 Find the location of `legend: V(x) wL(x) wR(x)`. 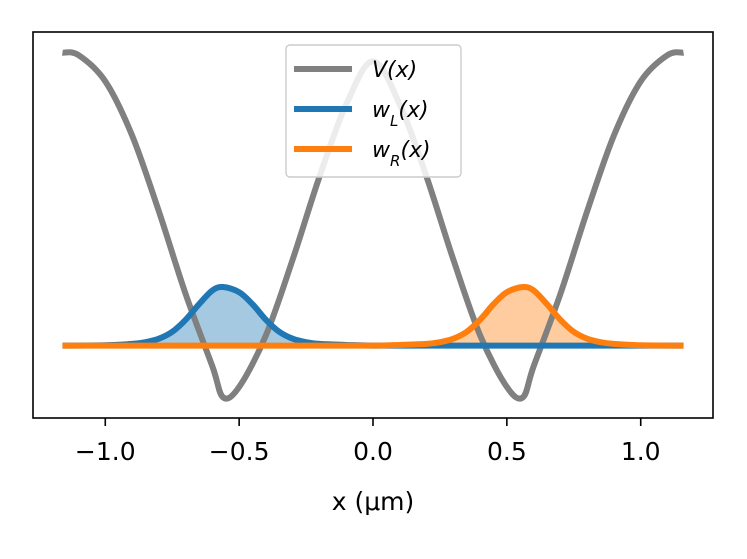

legend: V(x) wL(x) wR(x) is located at coordinates (373, 111).